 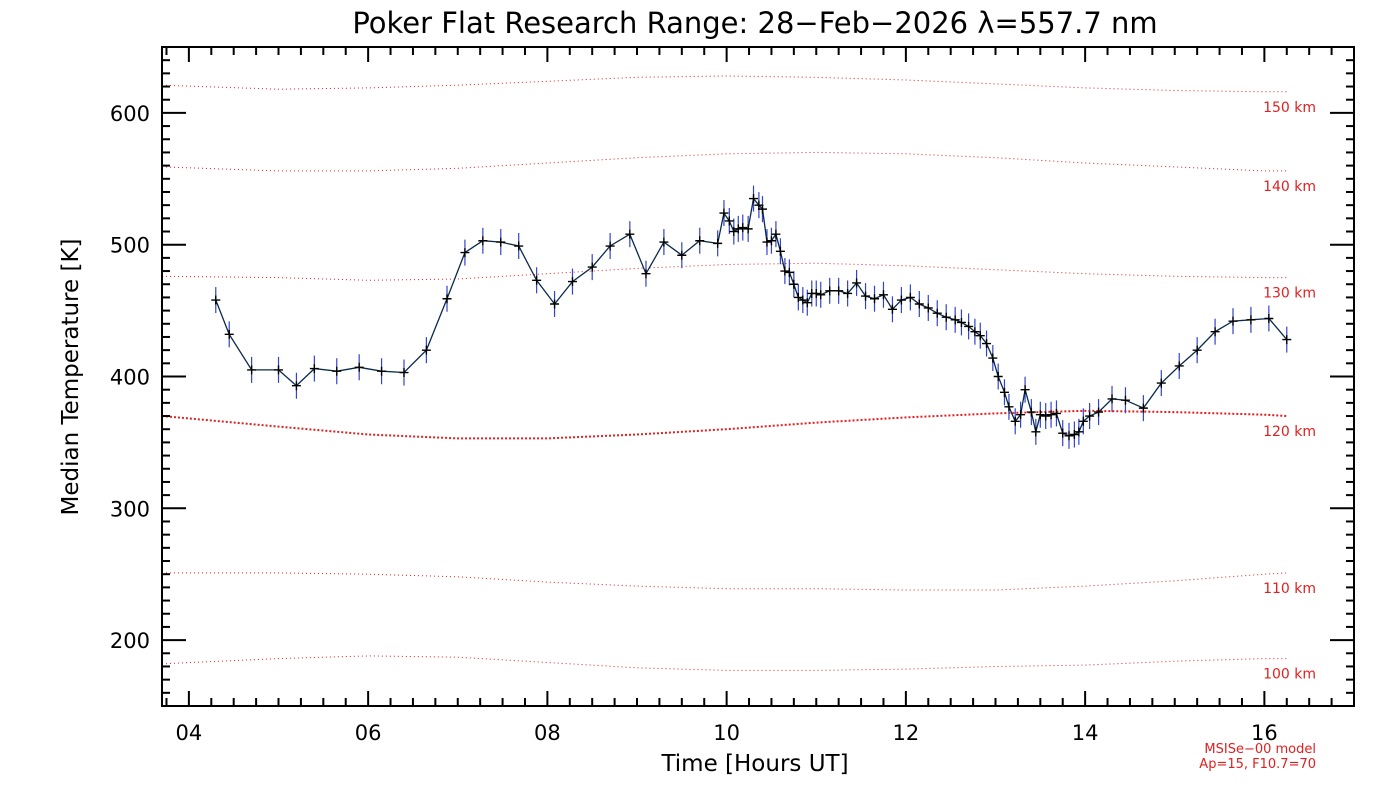 I want to click on x-tick-label: 14, so click(x=1085, y=733).